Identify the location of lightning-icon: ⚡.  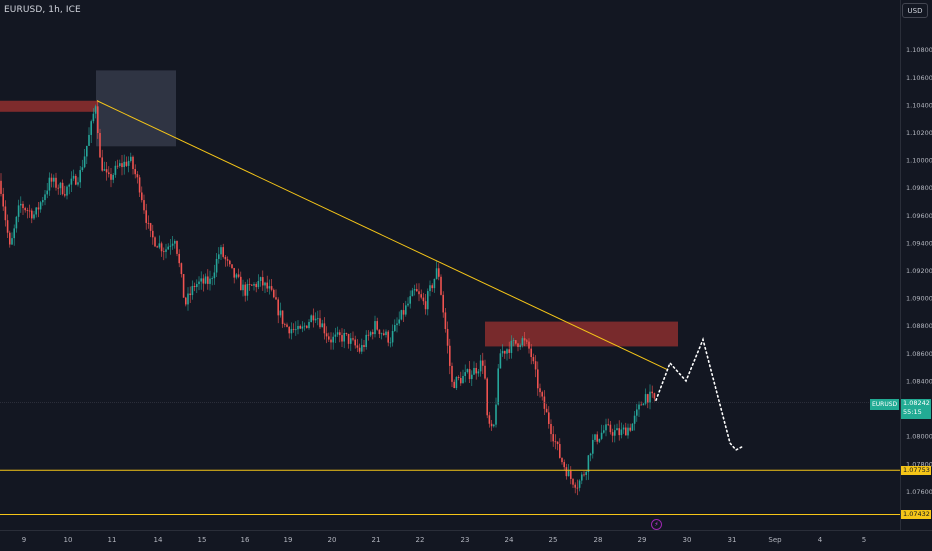
(656, 524).